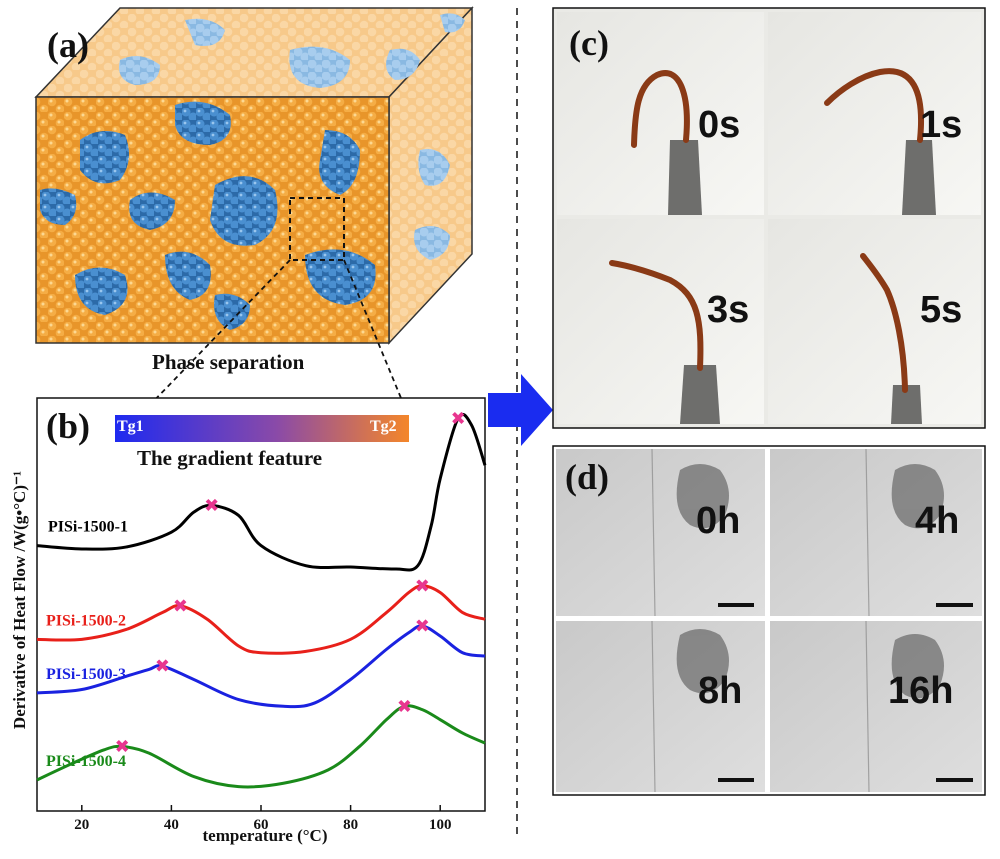  Describe the element at coordinates (130, 426) in the screenshot. I see `tg1-label: Tg1` at that location.